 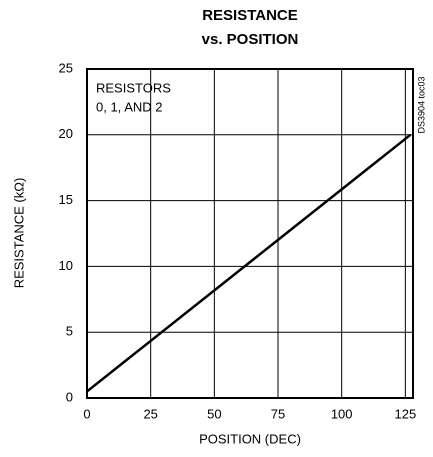 I want to click on x-tick-label: 0, so click(x=86, y=413).